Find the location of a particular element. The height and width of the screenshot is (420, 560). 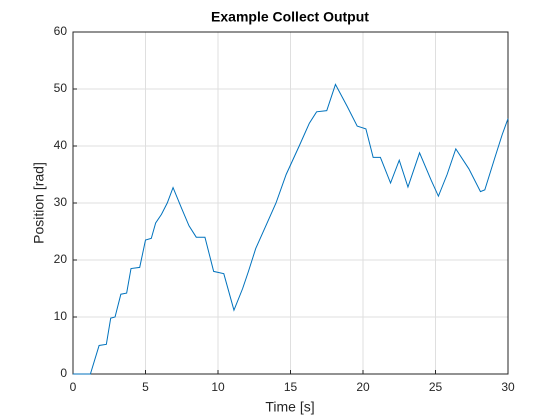

chart-title: Example Collect Output is located at coordinates (290, 17).